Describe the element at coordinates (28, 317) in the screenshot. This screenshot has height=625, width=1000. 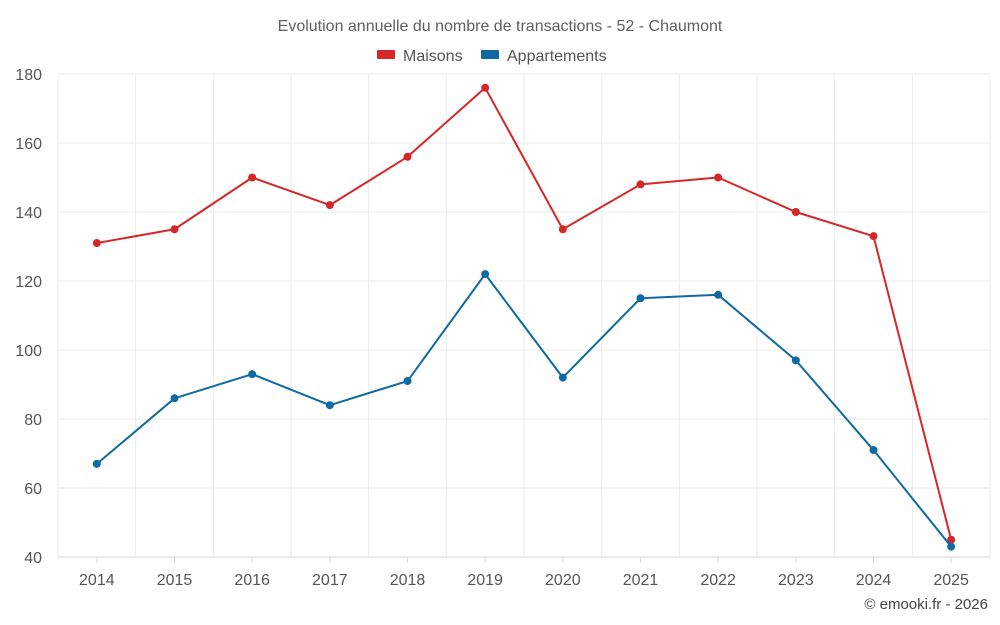
I see `y-axis: 40 60 80 100 120 140 160 180` at that location.